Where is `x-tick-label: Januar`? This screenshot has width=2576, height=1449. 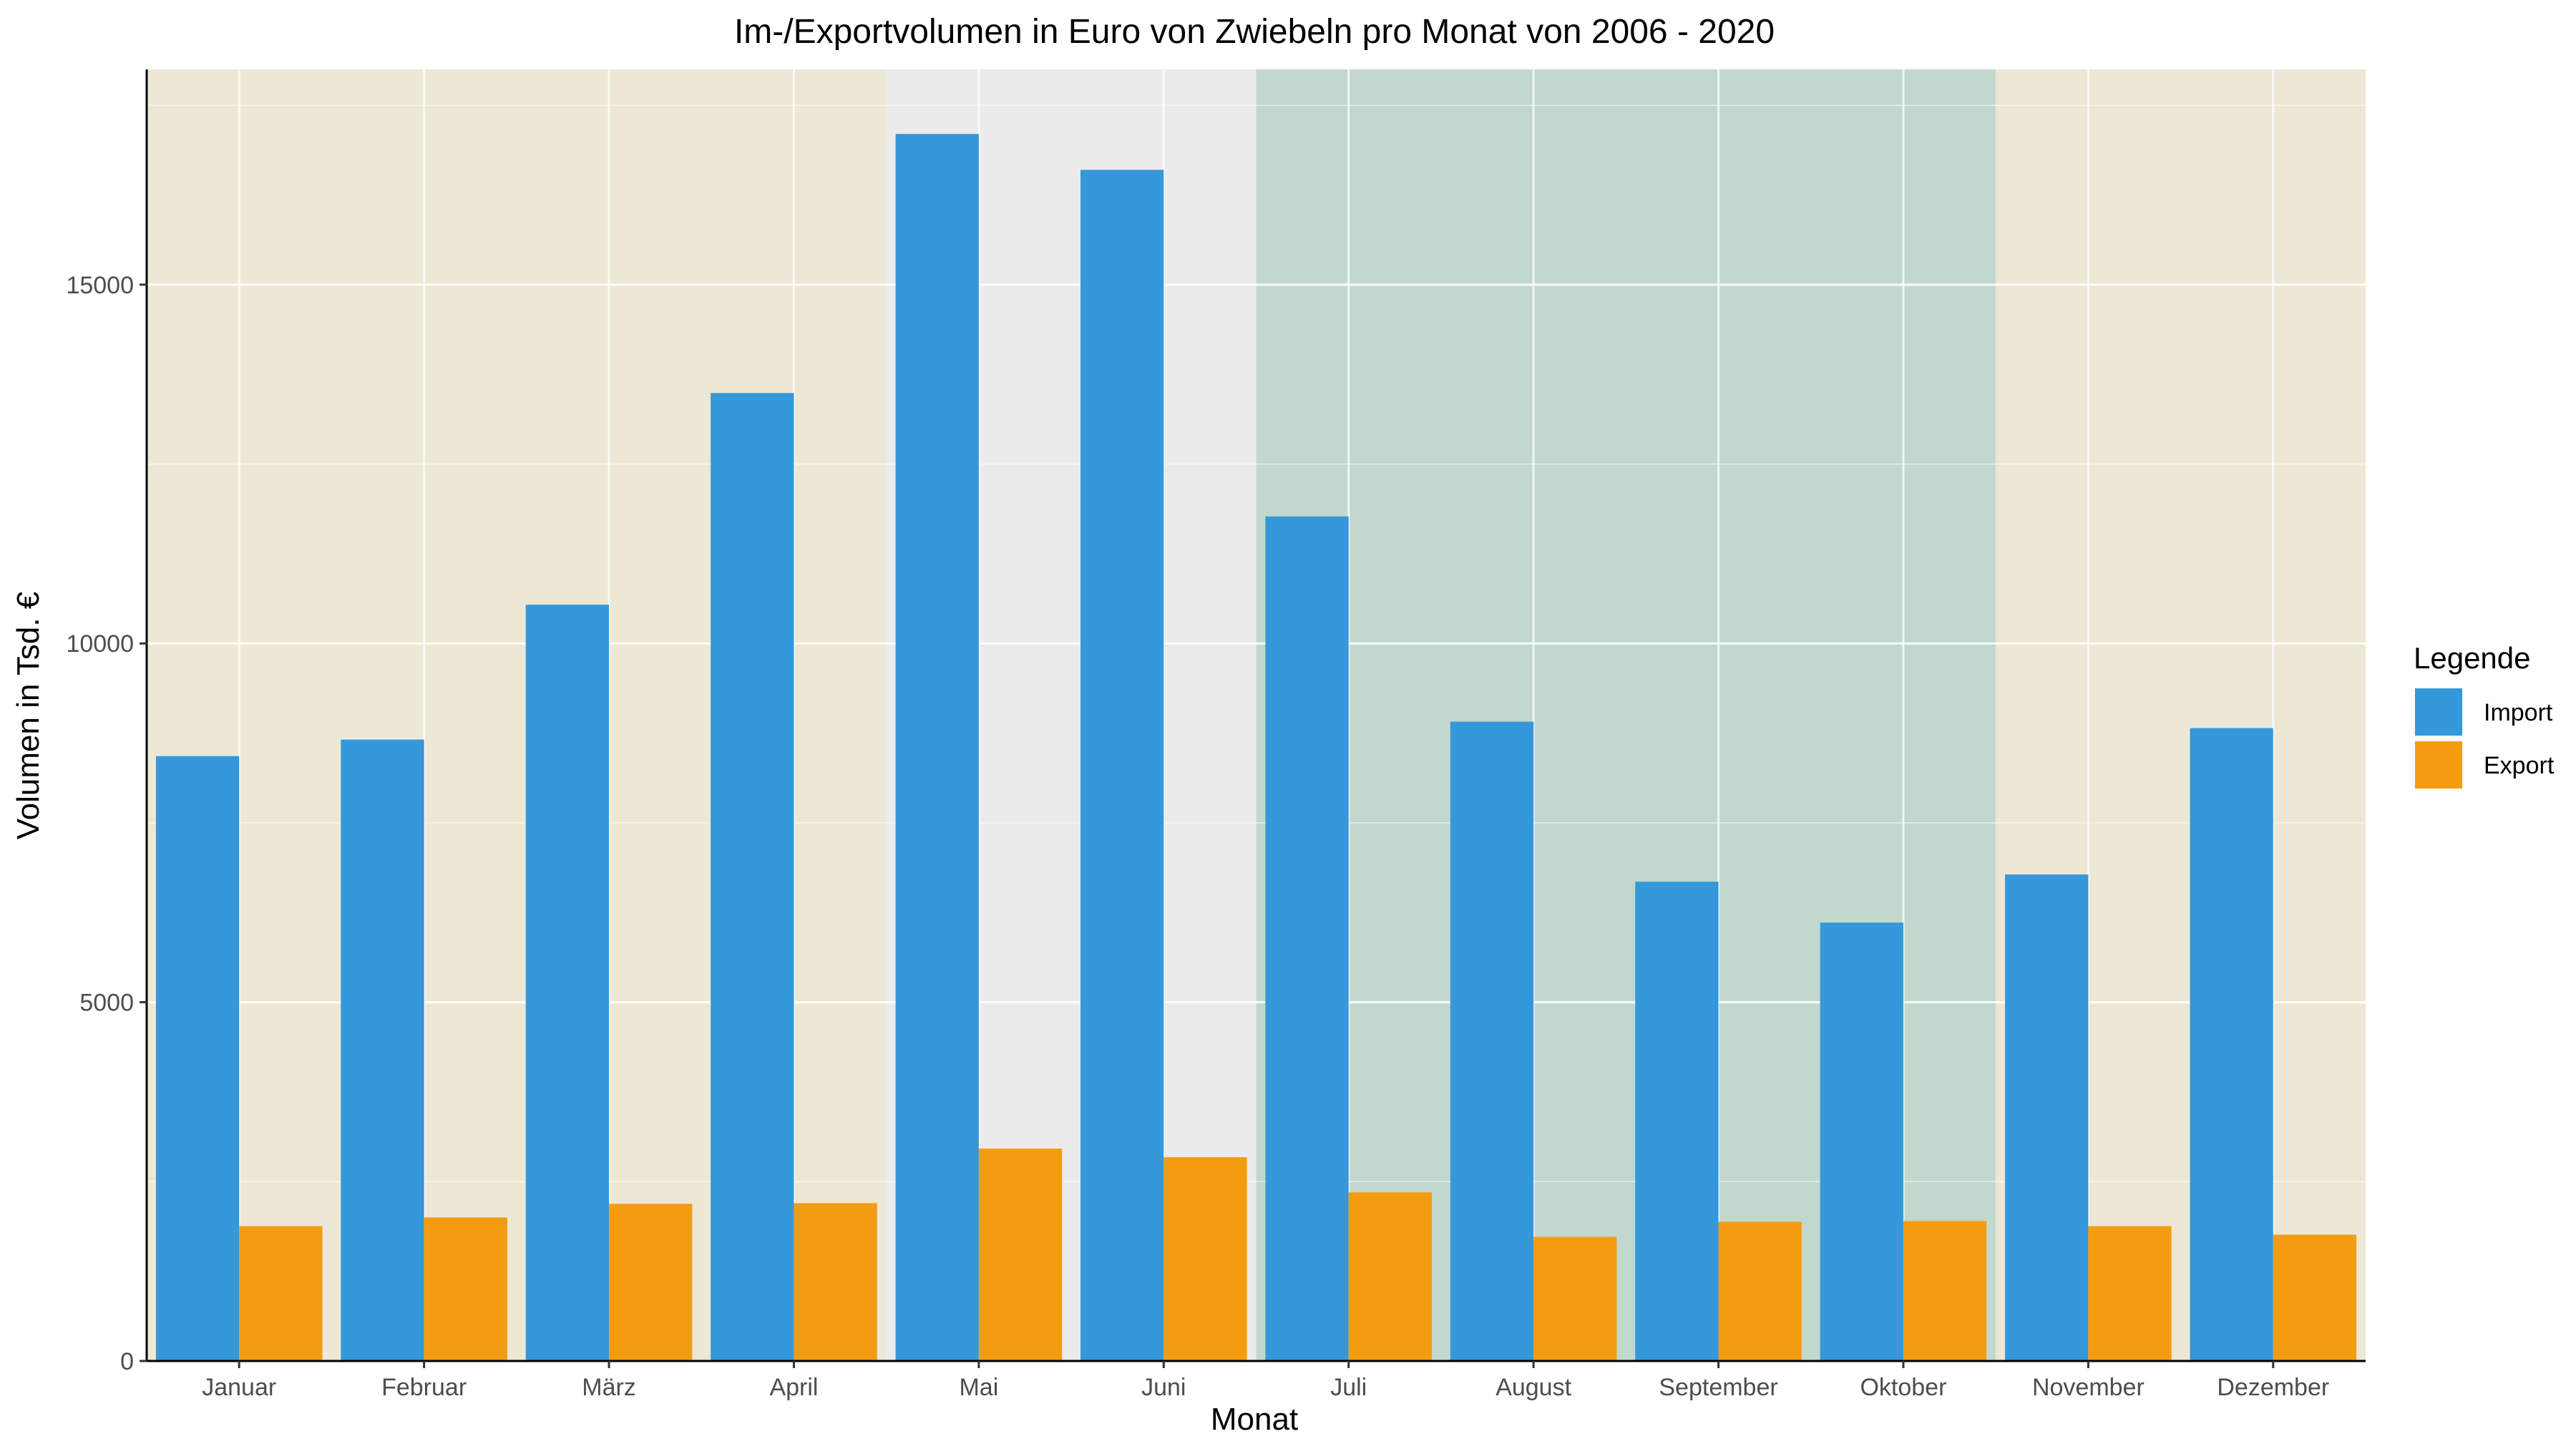 x-tick-label: Januar is located at coordinates (239, 1387).